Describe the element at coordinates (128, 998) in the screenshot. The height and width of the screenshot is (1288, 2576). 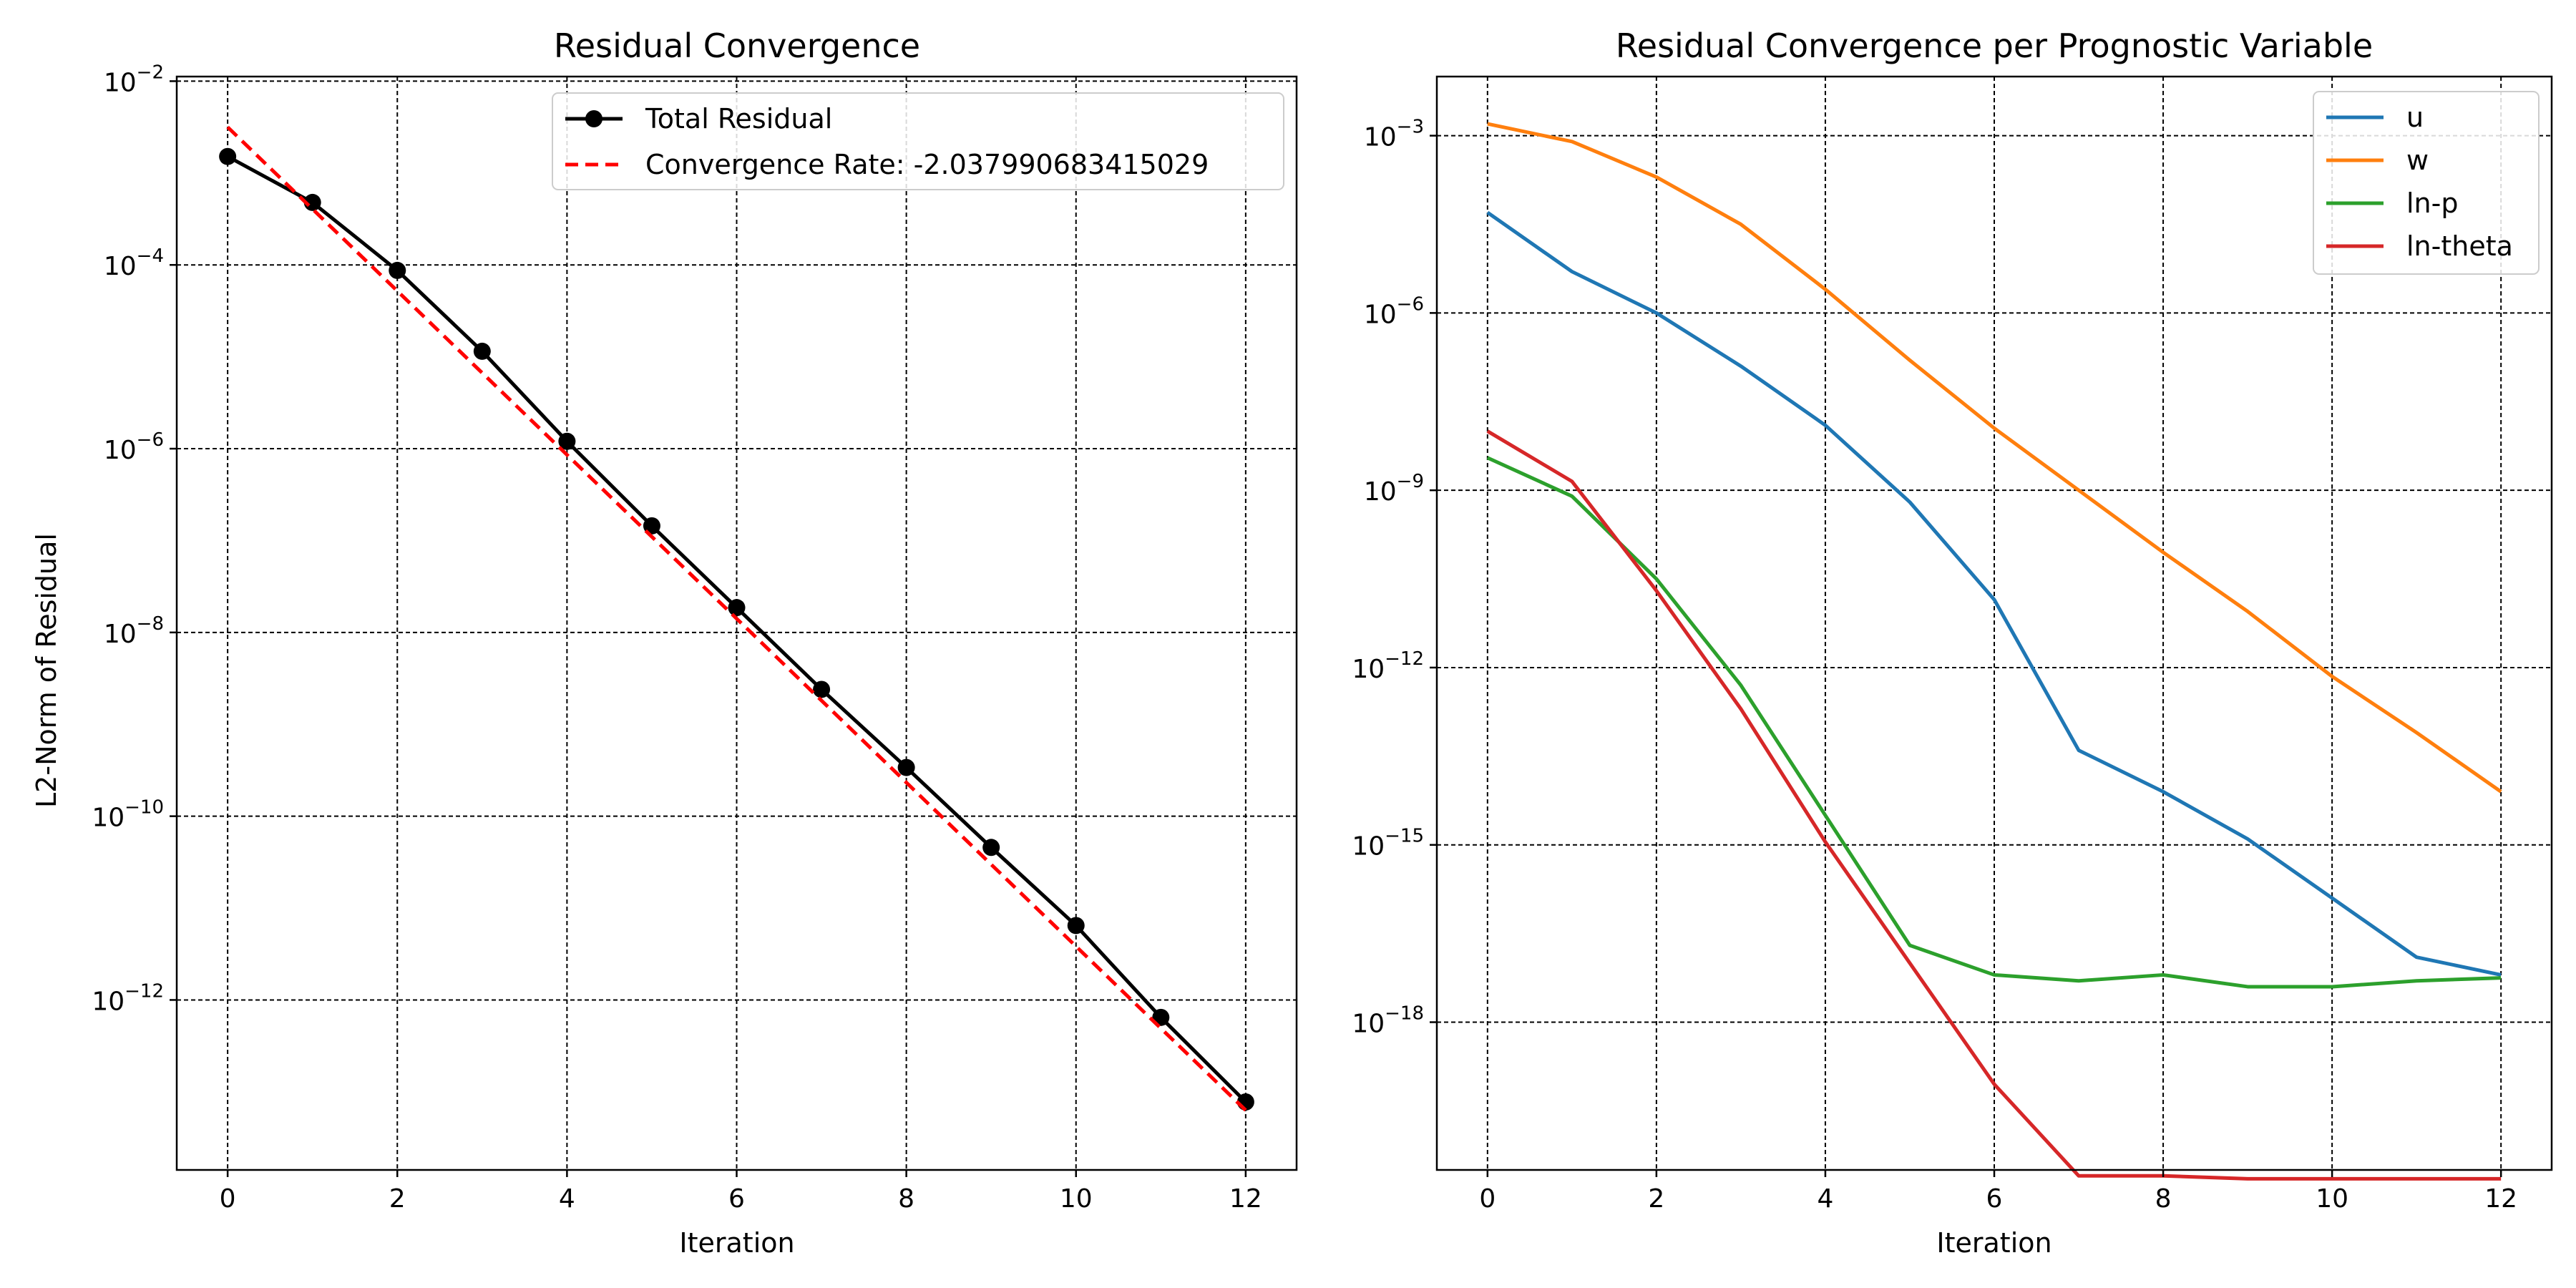
I see `left-y-tick-label: 10⁻¹²` at that location.